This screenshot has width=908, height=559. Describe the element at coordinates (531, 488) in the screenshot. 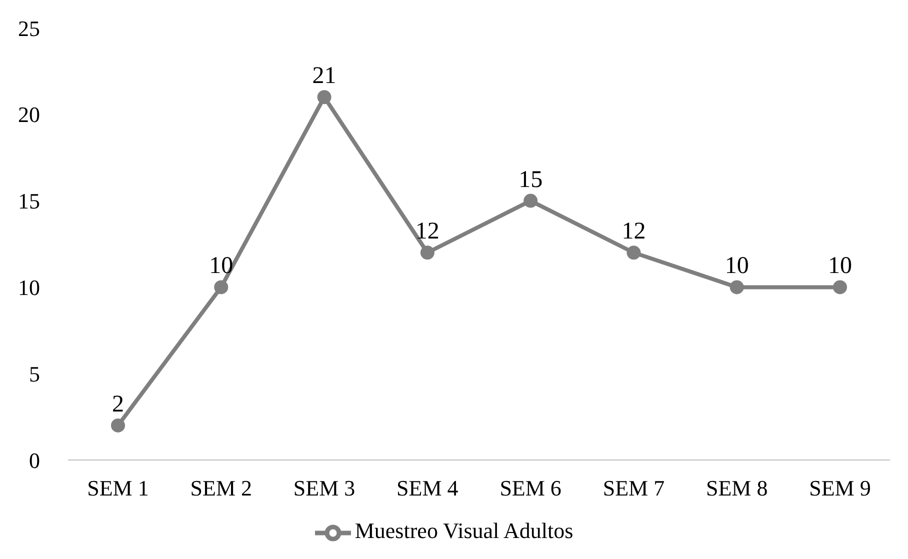

I see `x-tick-label: SEM 6` at that location.